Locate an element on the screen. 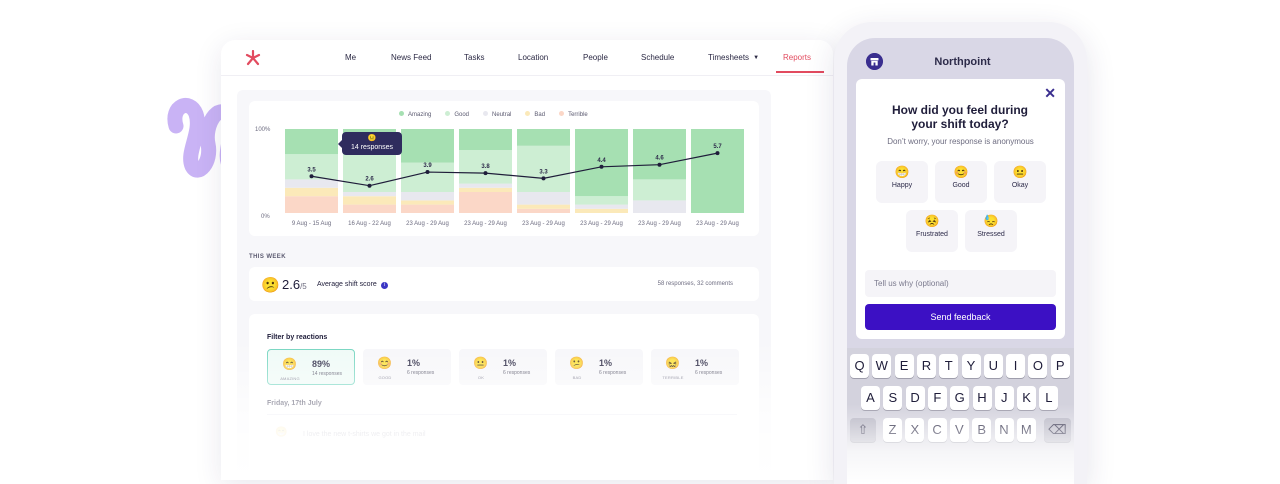  key-b: B is located at coordinates (982, 430).